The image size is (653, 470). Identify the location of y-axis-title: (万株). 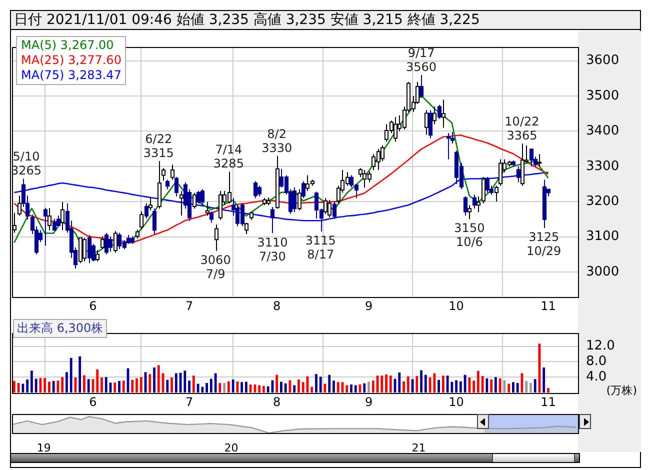
(621, 390).